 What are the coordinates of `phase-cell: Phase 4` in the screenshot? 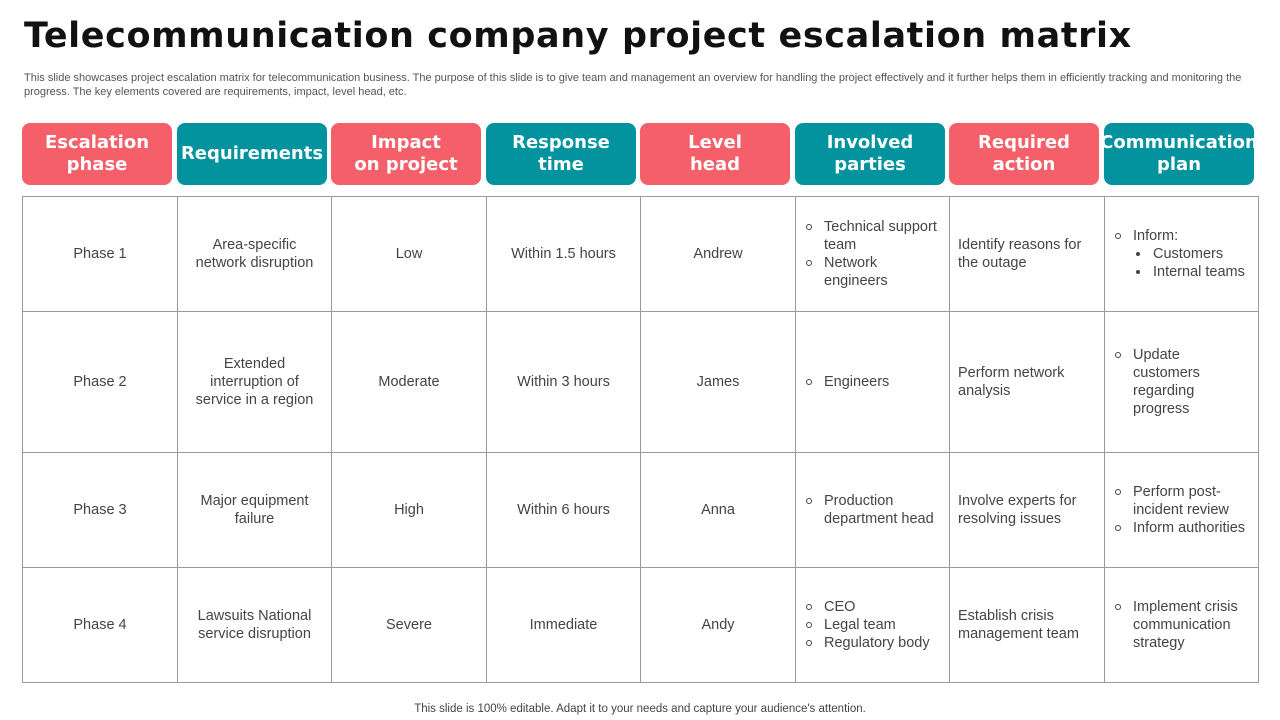 It's located at (100, 625).